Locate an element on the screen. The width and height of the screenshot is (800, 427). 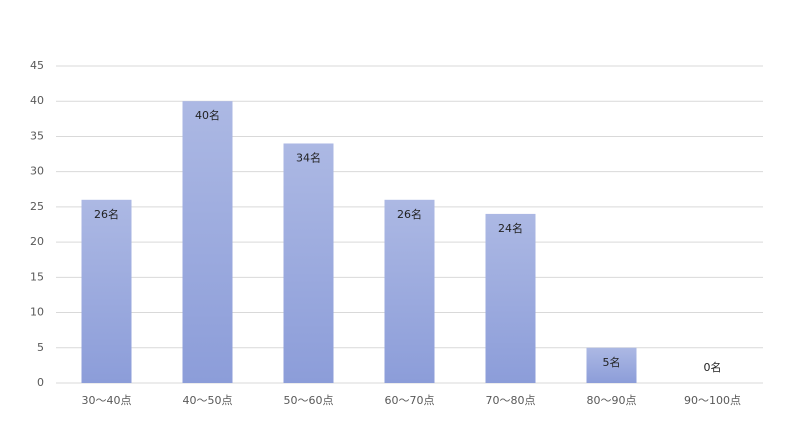
data-label: 5名 is located at coordinates (612, 362).